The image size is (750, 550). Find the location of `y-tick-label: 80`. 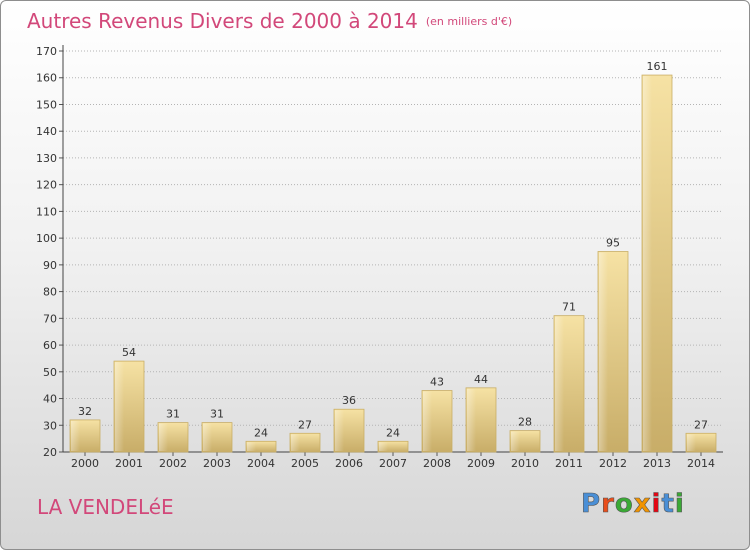

y-tick-label: 80 is located at coordinates (50, 292).